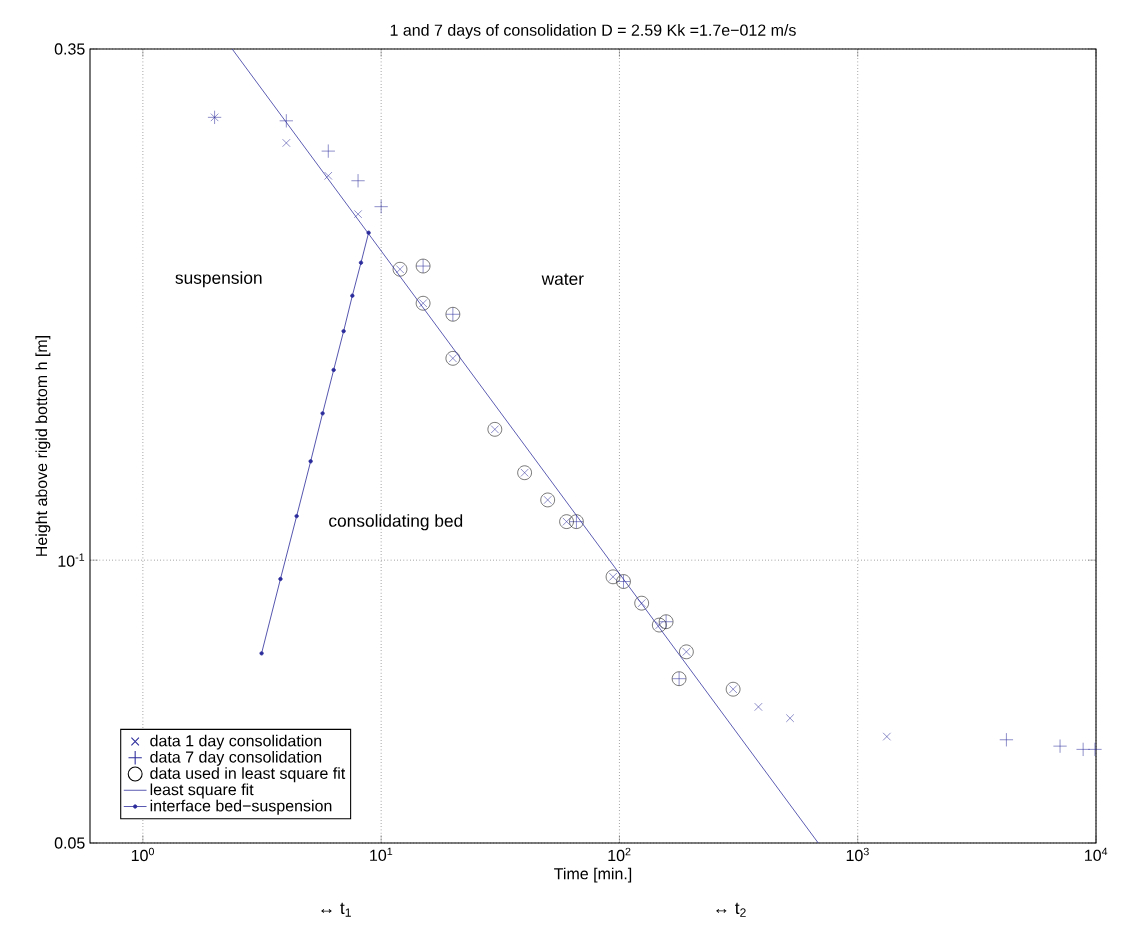  Describe the element at coordinates (241, 807) in the screenshot. I see `legend-label: interface bed−suspension` at that location.